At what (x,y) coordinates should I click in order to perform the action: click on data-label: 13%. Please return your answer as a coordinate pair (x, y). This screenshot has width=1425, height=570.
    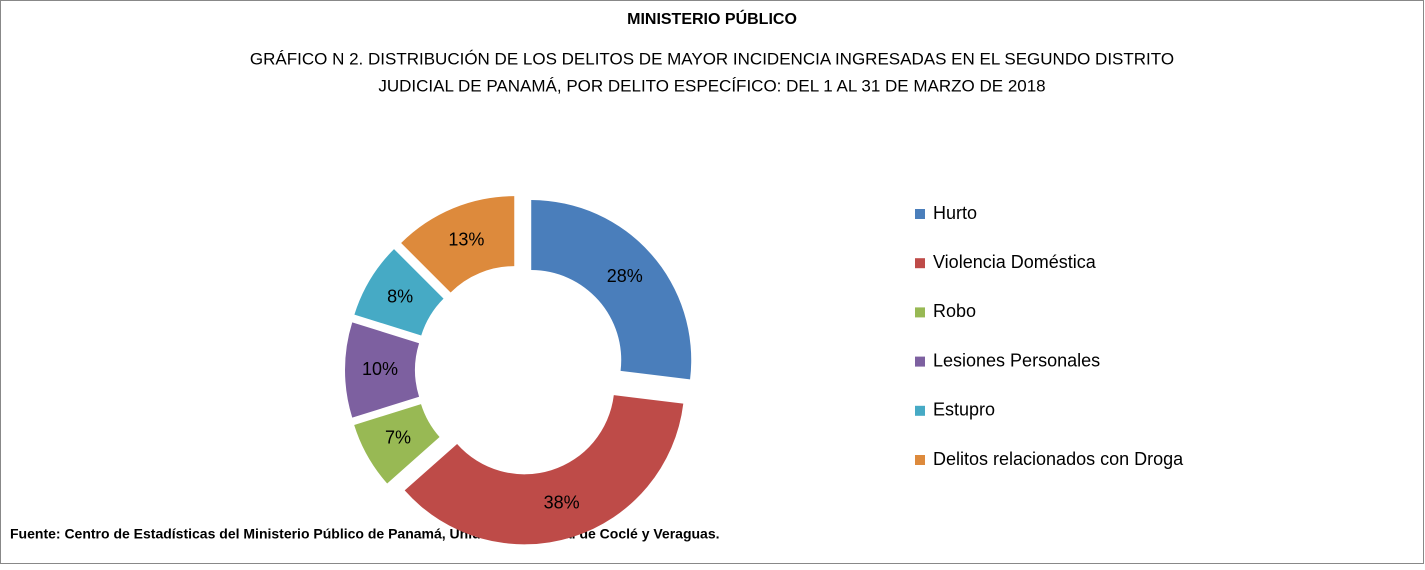
    Looking at the image, I should click on (466, 239).